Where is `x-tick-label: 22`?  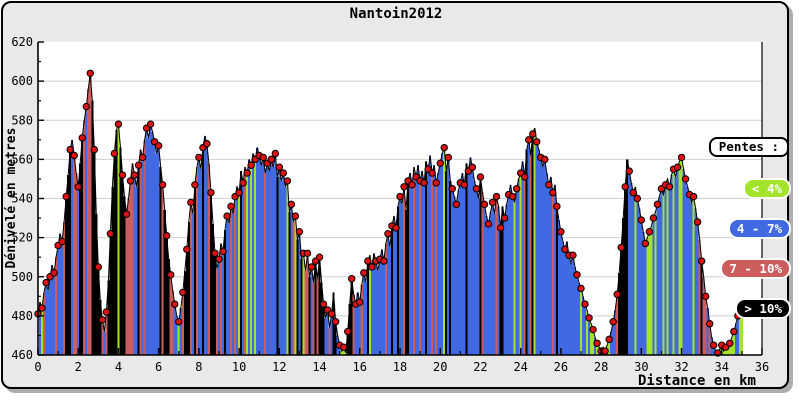 x-tick-label: 22 is located at coordinates (480, 367).